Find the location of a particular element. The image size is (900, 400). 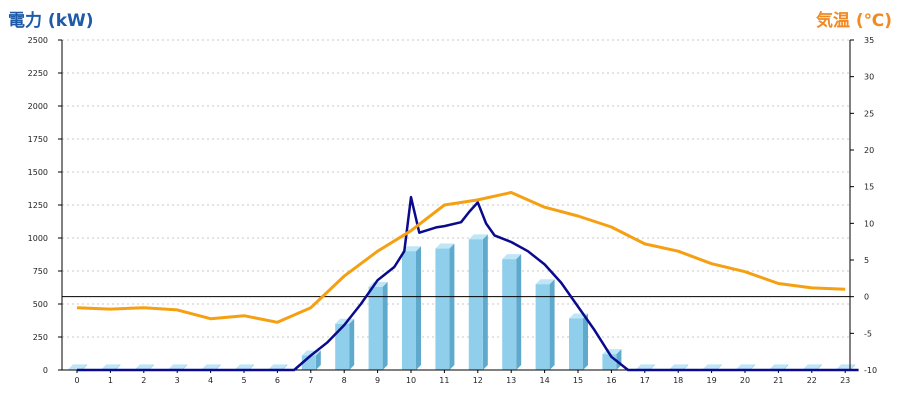

x-tick-label: 2 is located at coordinates (143, 380).